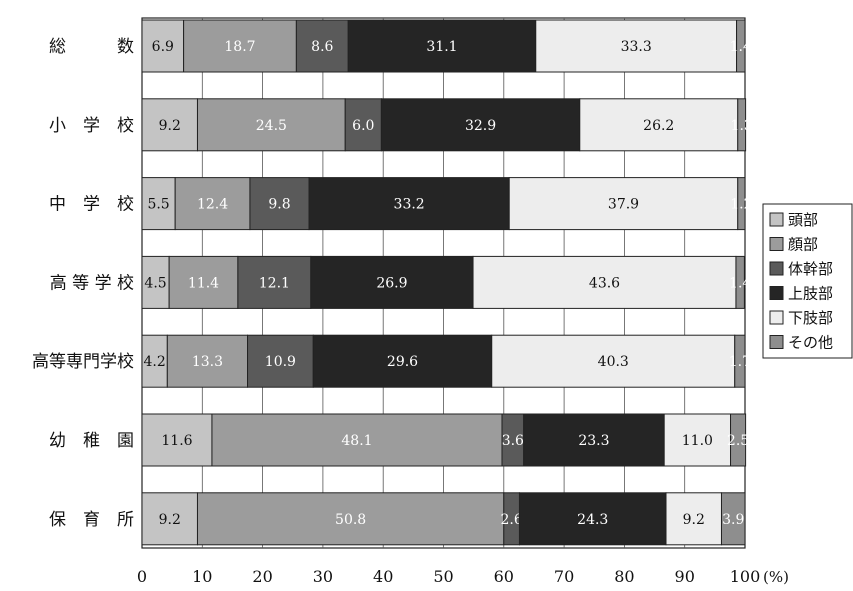 This screenshot has width=853, height=591. I want to click on data-label: 50.8, so click(350, 520).